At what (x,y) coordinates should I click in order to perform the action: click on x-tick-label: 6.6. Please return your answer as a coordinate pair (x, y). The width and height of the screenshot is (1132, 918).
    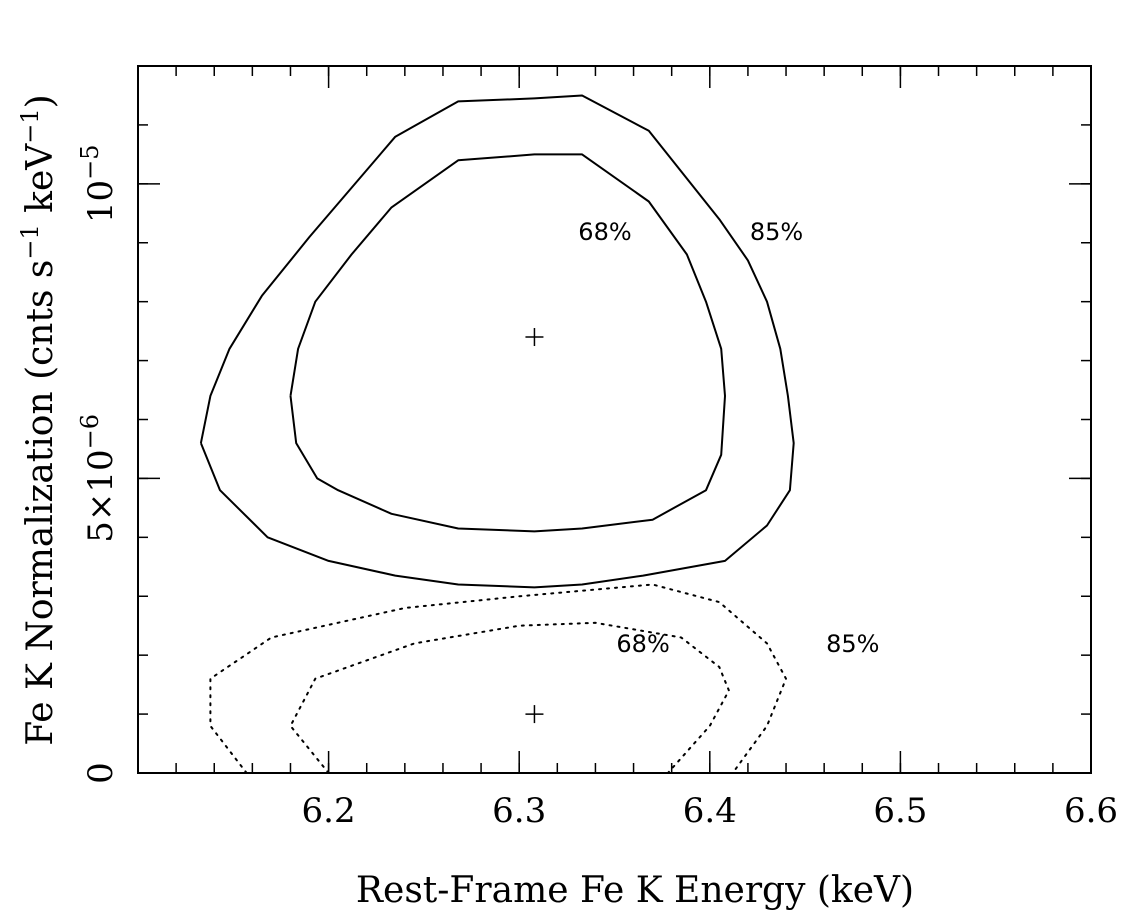
    Looking at the image, I should click on (1091, 811).